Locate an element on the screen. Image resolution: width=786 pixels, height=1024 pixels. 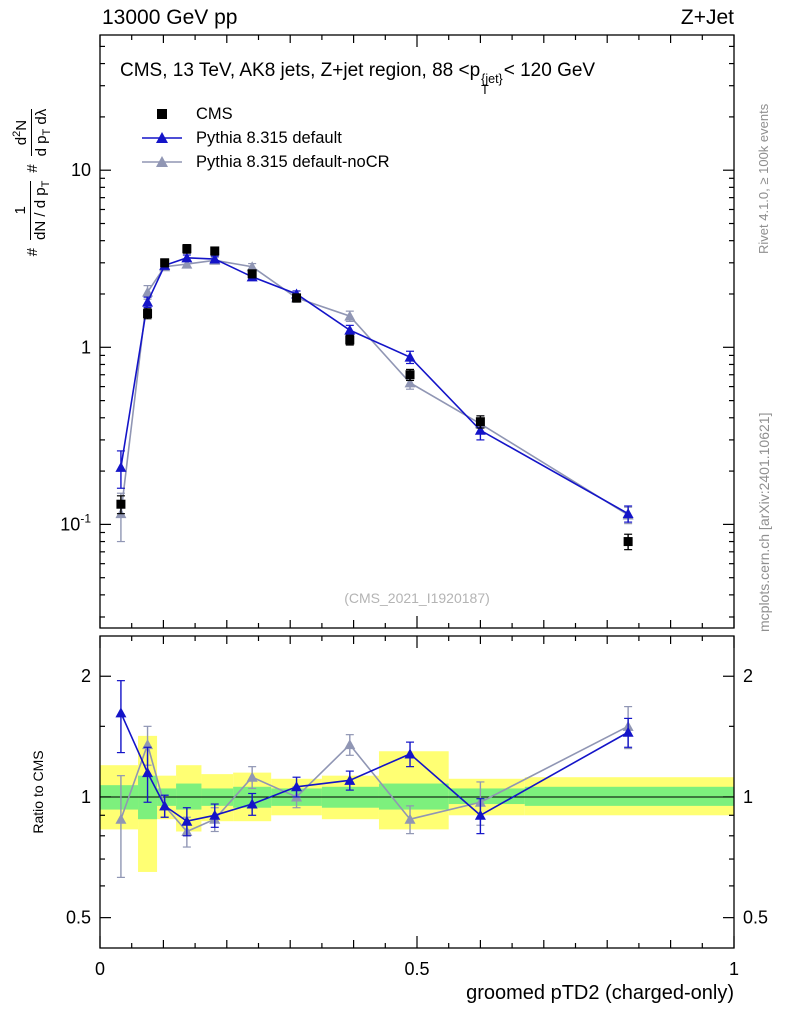
ylabel-hash-2: # is located at coordinates (32, 168).